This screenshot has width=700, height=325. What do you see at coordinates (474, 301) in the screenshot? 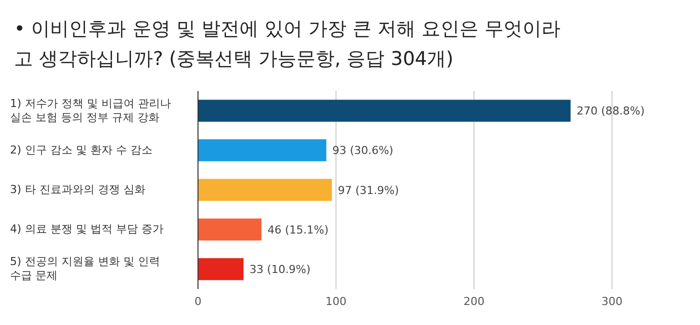
I see `x-tick-label: 200` at bounding box center [474, 301].